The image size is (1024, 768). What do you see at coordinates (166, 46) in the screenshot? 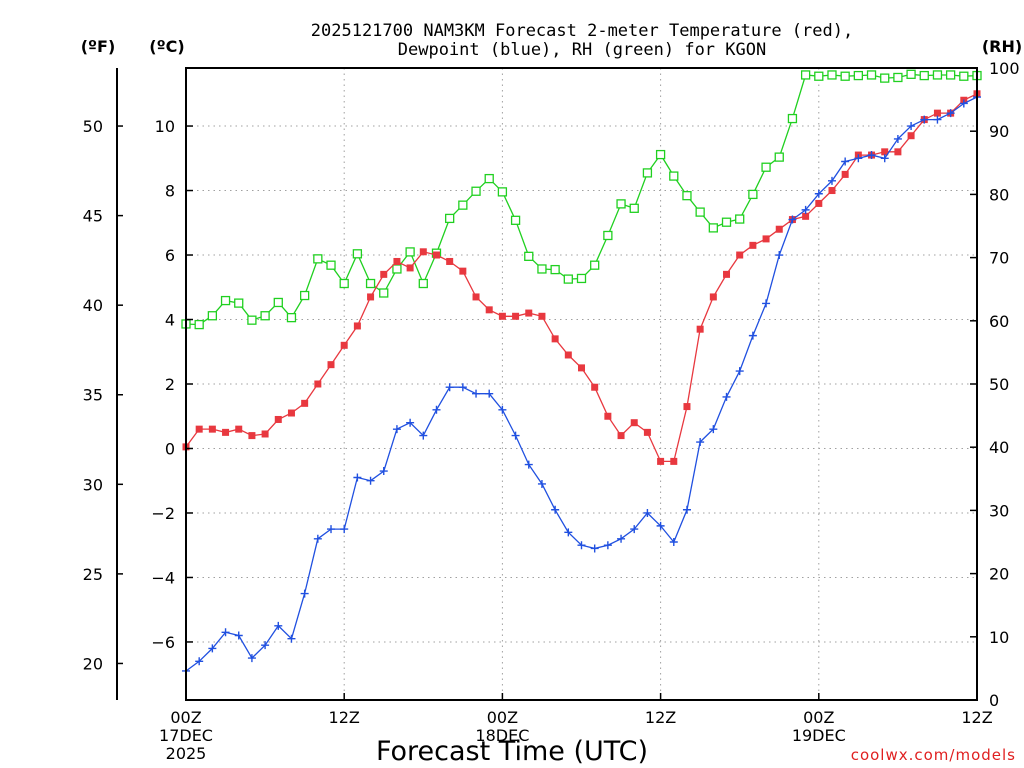
I see `celsius-unit-label: (ºC)` at bounding box center [166, 46].